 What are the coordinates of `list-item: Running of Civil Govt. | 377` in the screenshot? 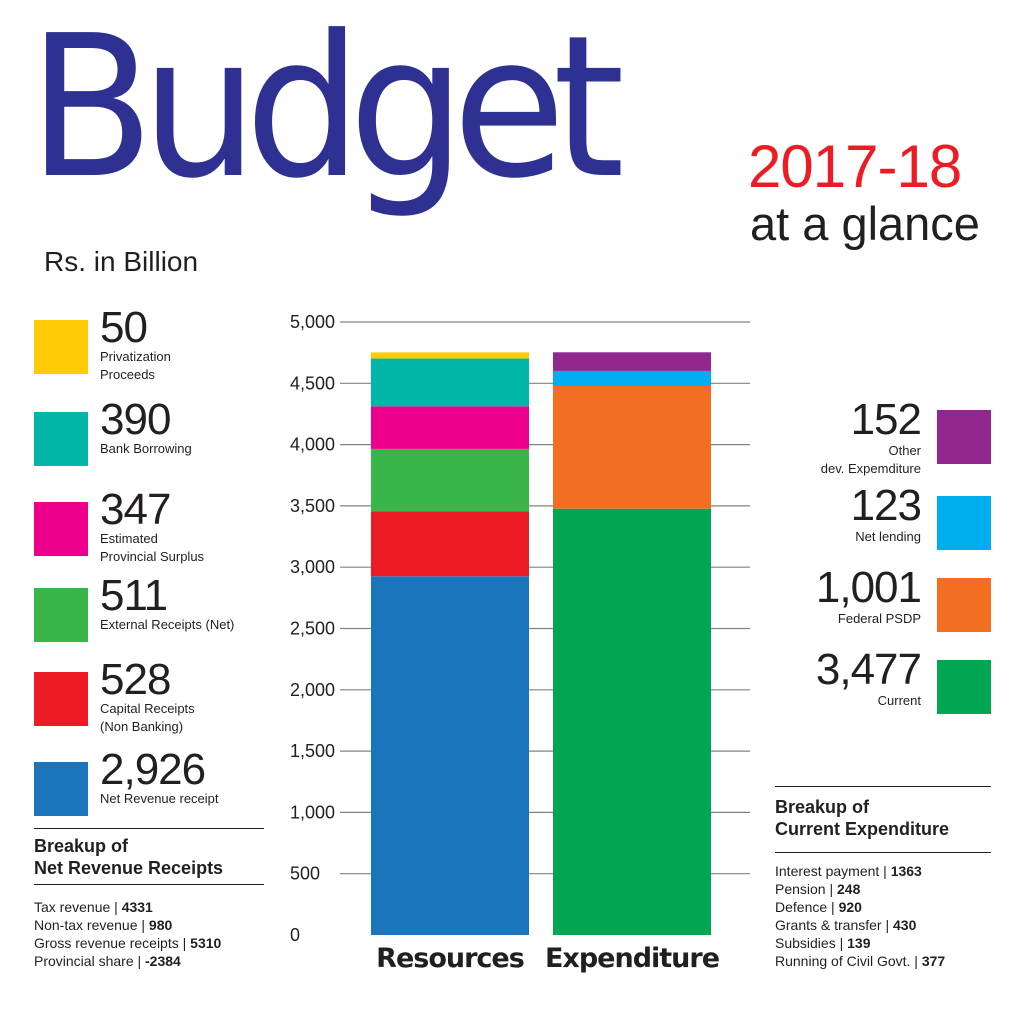 It's located at (860, 961).